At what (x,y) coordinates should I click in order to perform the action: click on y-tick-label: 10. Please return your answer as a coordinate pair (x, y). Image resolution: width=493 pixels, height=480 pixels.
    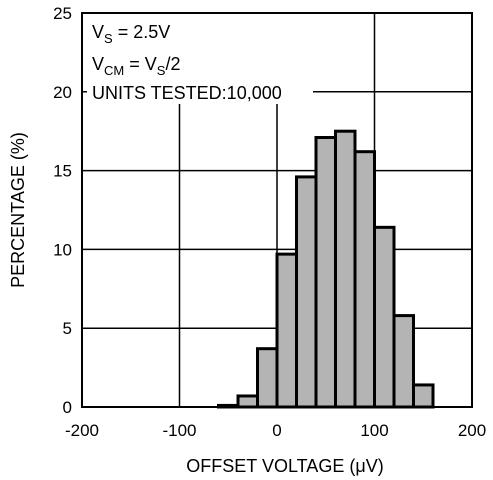
    Looking at the image, I should click on (62, 249).